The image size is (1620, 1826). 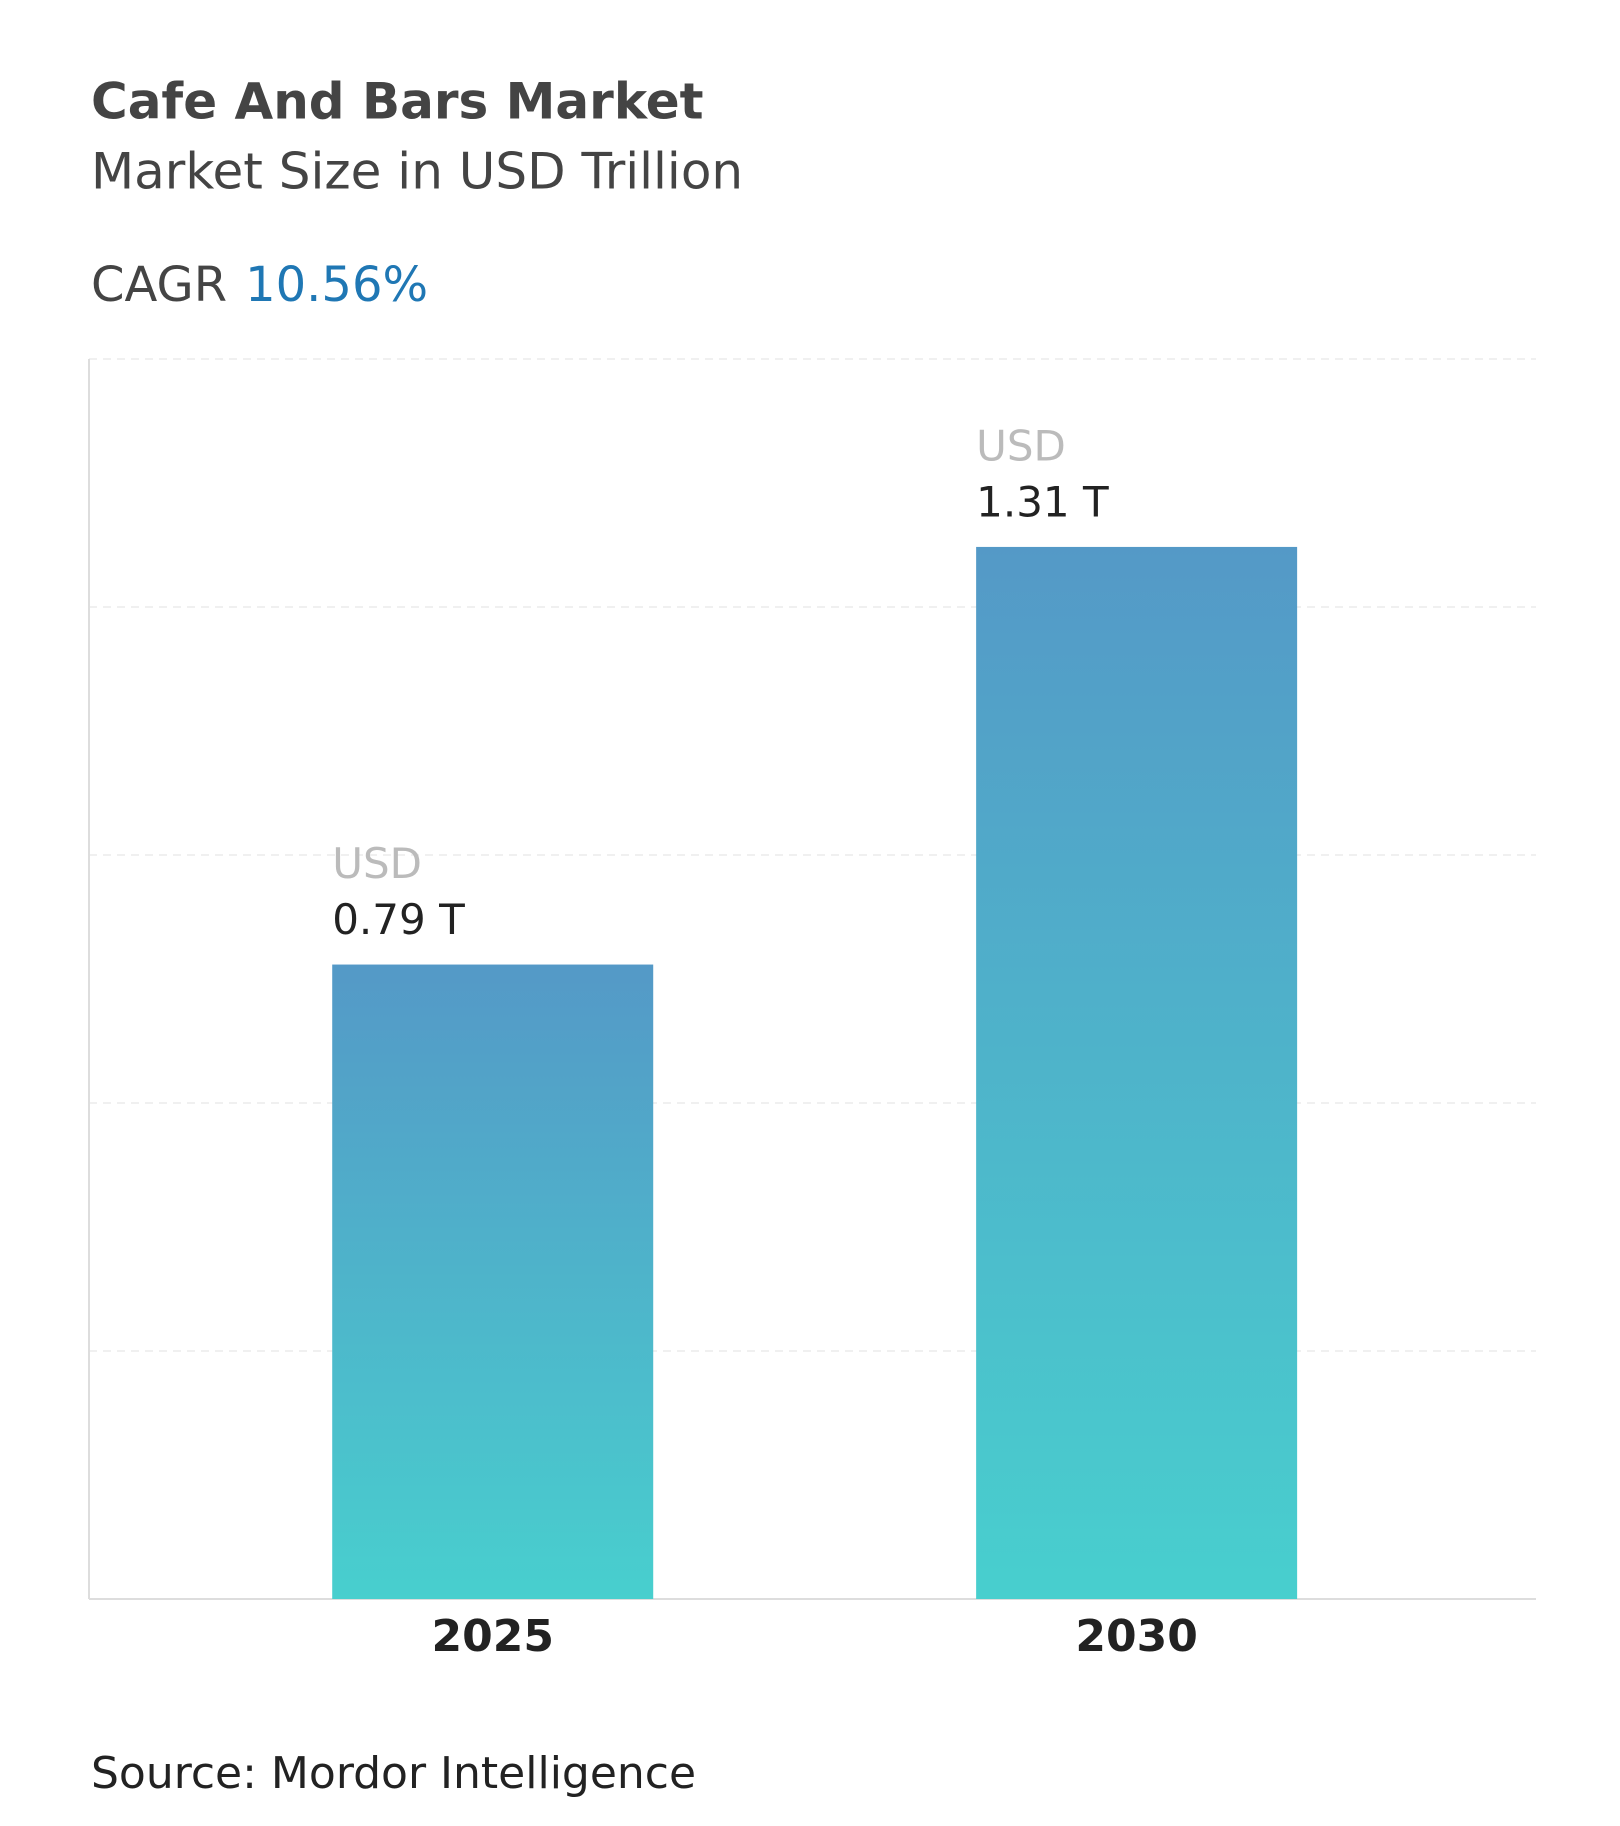 I want to click on source: Source: Mordor Intelligence, so click(x=393, y=1773).